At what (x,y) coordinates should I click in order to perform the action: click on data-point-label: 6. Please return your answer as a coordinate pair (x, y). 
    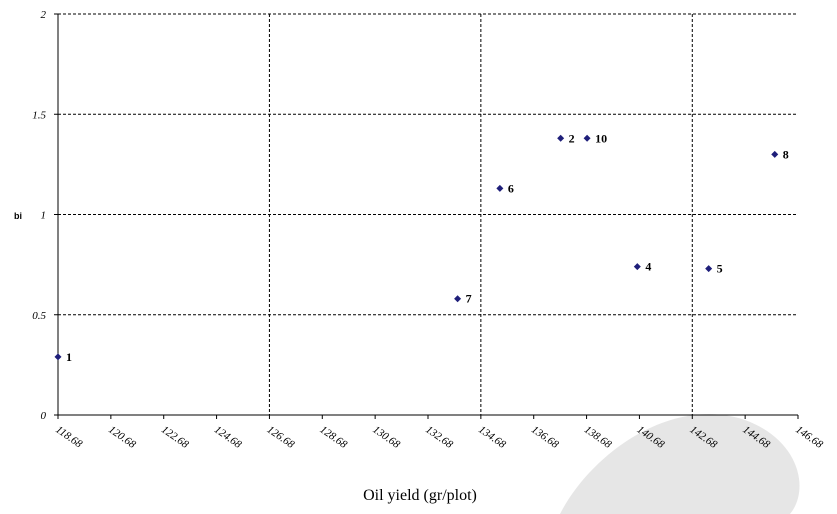
    Looking at the image, I should click on (511, 188).